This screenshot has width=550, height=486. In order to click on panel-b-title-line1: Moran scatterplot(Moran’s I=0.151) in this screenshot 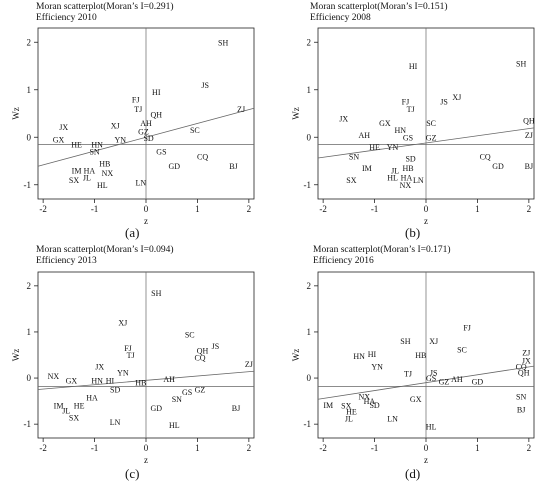, I will do `click(379, 7)`.